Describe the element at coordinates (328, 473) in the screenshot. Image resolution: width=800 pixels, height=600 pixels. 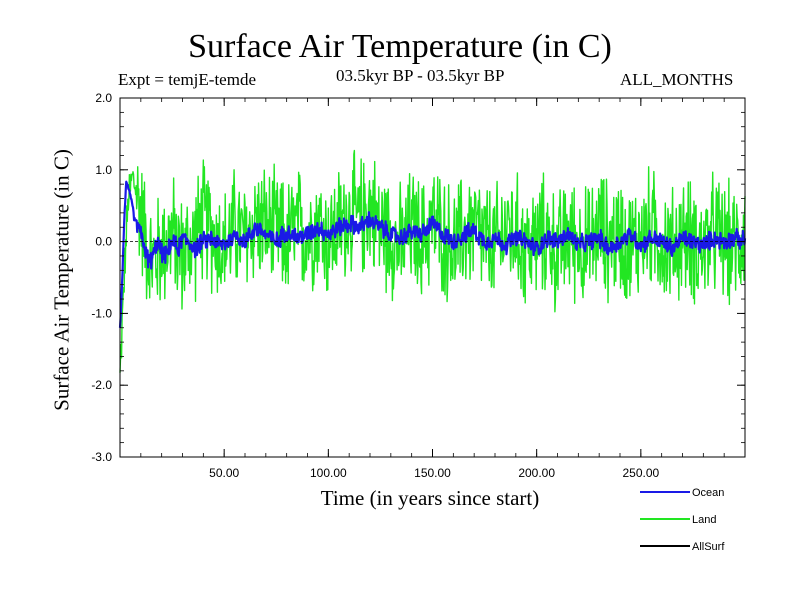
I see `x-tick-label: 100.00` at that location.